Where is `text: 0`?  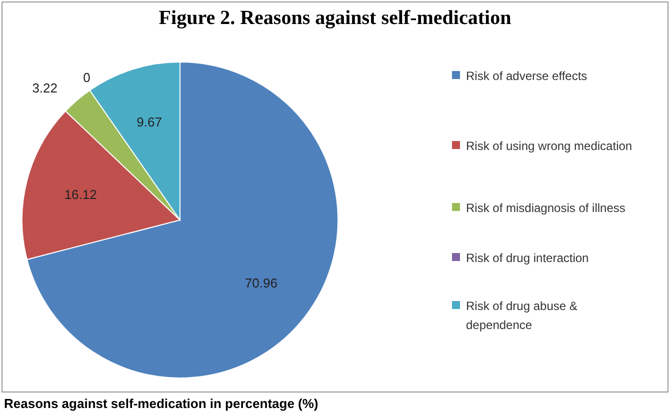
text: 0 is located at coordinates (86, 77).